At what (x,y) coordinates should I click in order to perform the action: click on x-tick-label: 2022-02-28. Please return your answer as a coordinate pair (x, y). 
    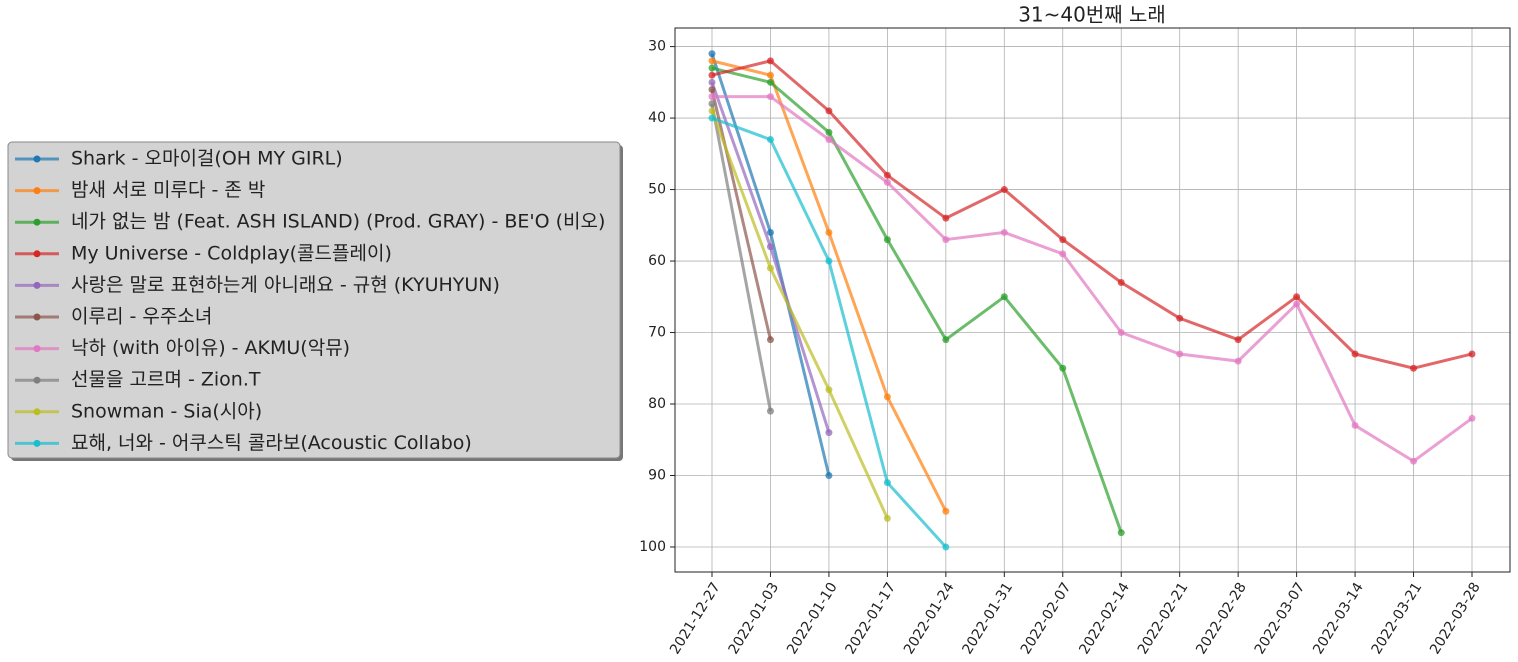
    Looking at the image, I should click on (1221, 618).